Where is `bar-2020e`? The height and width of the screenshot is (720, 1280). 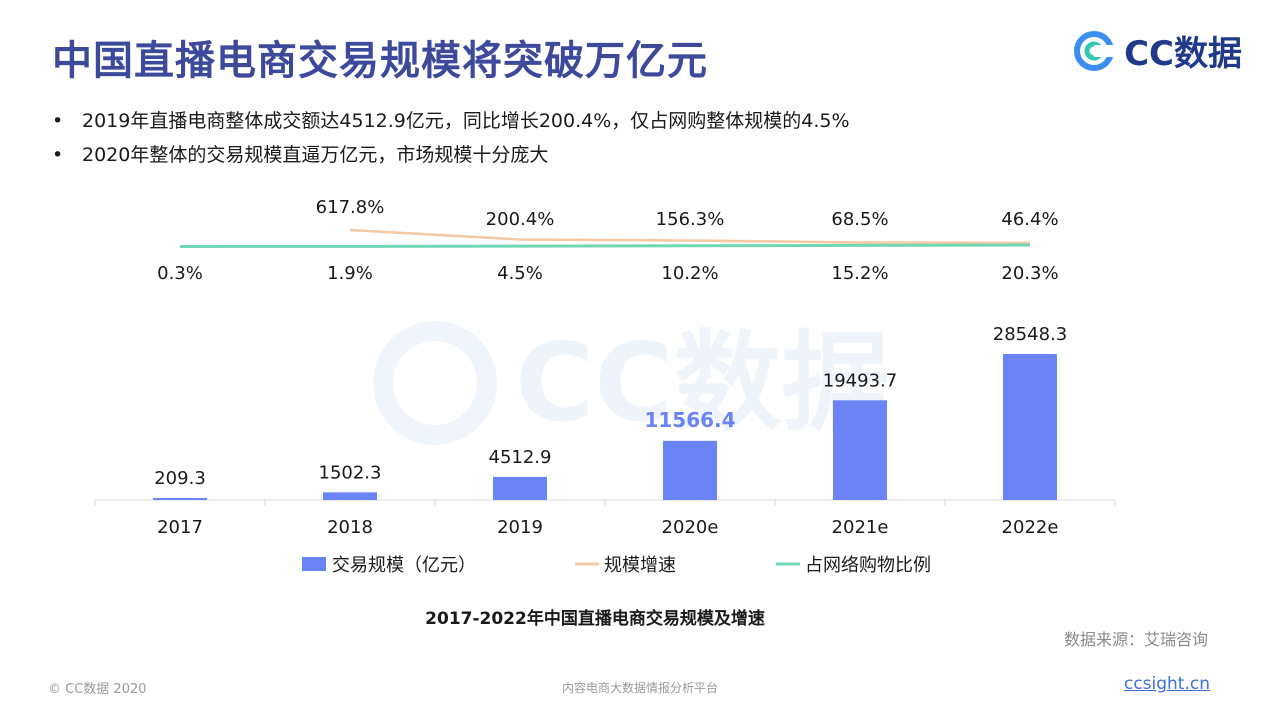 bar-2020e is located at coordinates (690, 470).